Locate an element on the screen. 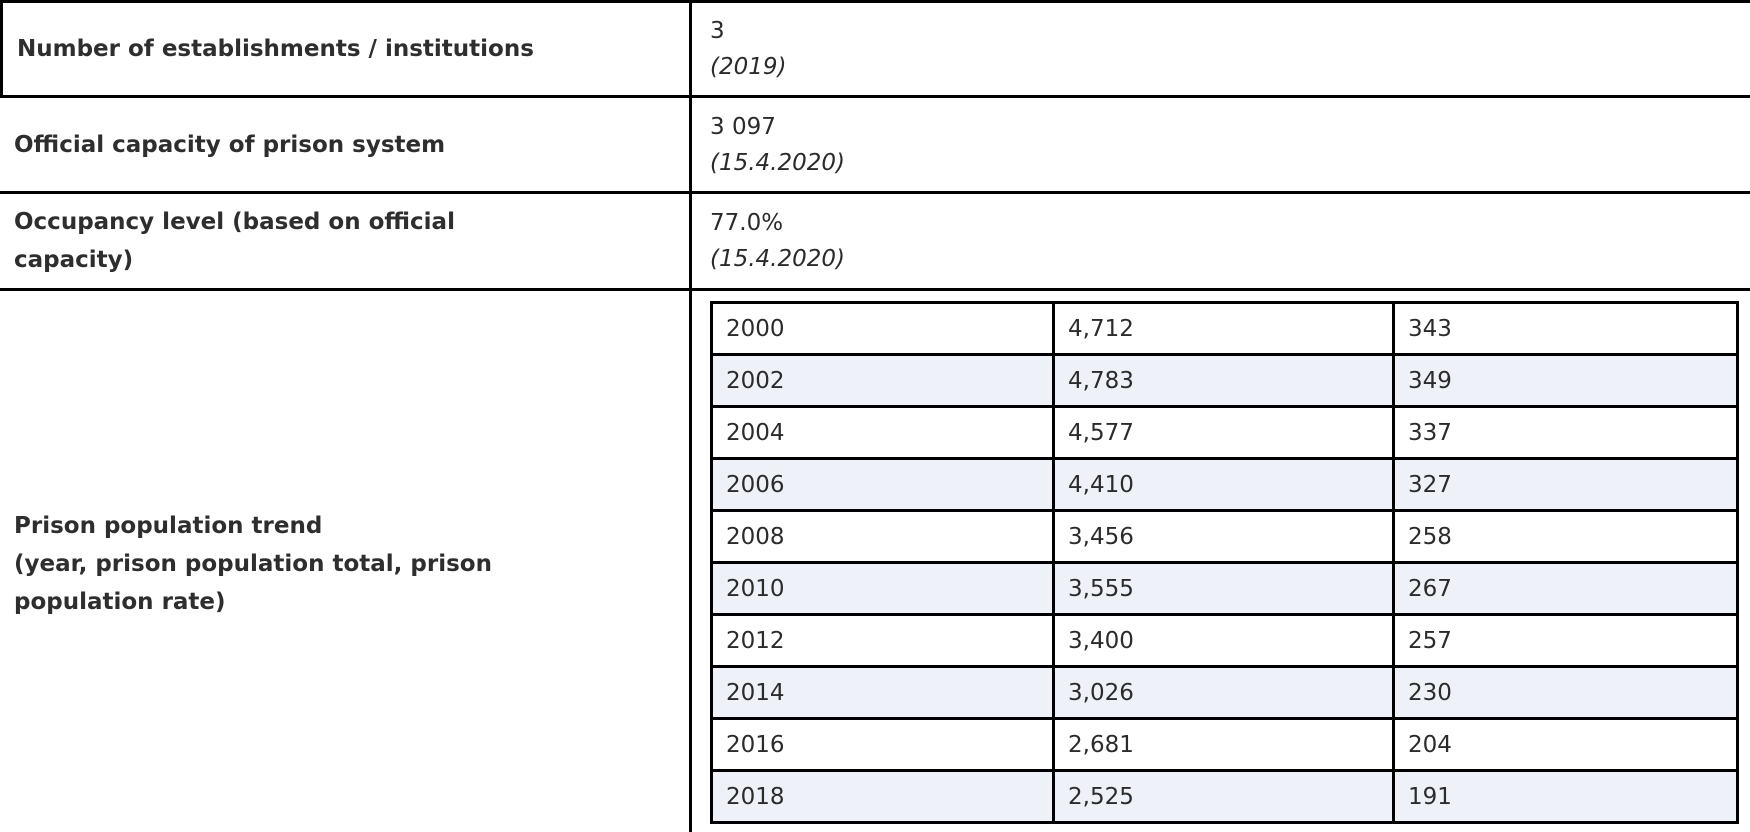  trend-year-cell: 2010 is located at coordinates (882, 588).